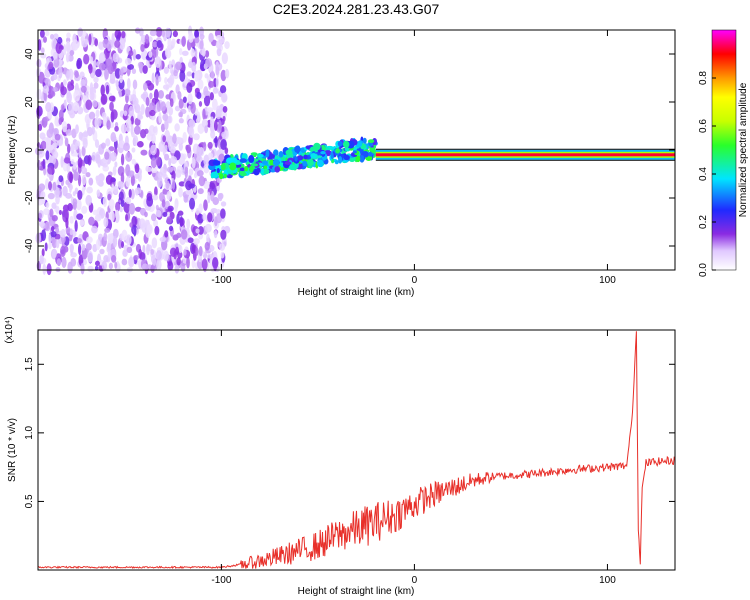 The image size is (750, 600). What do you see at coordinates (29, 432) in the screenshot?
I see `snr-y-tick-label: 1.0` at bounding box center [29, 432].